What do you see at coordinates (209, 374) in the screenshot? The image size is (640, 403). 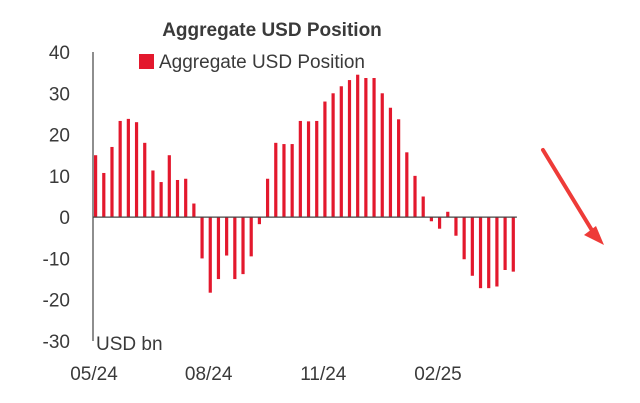 I see `x-tick-label: 08/24` at bounding box center [209, 374].